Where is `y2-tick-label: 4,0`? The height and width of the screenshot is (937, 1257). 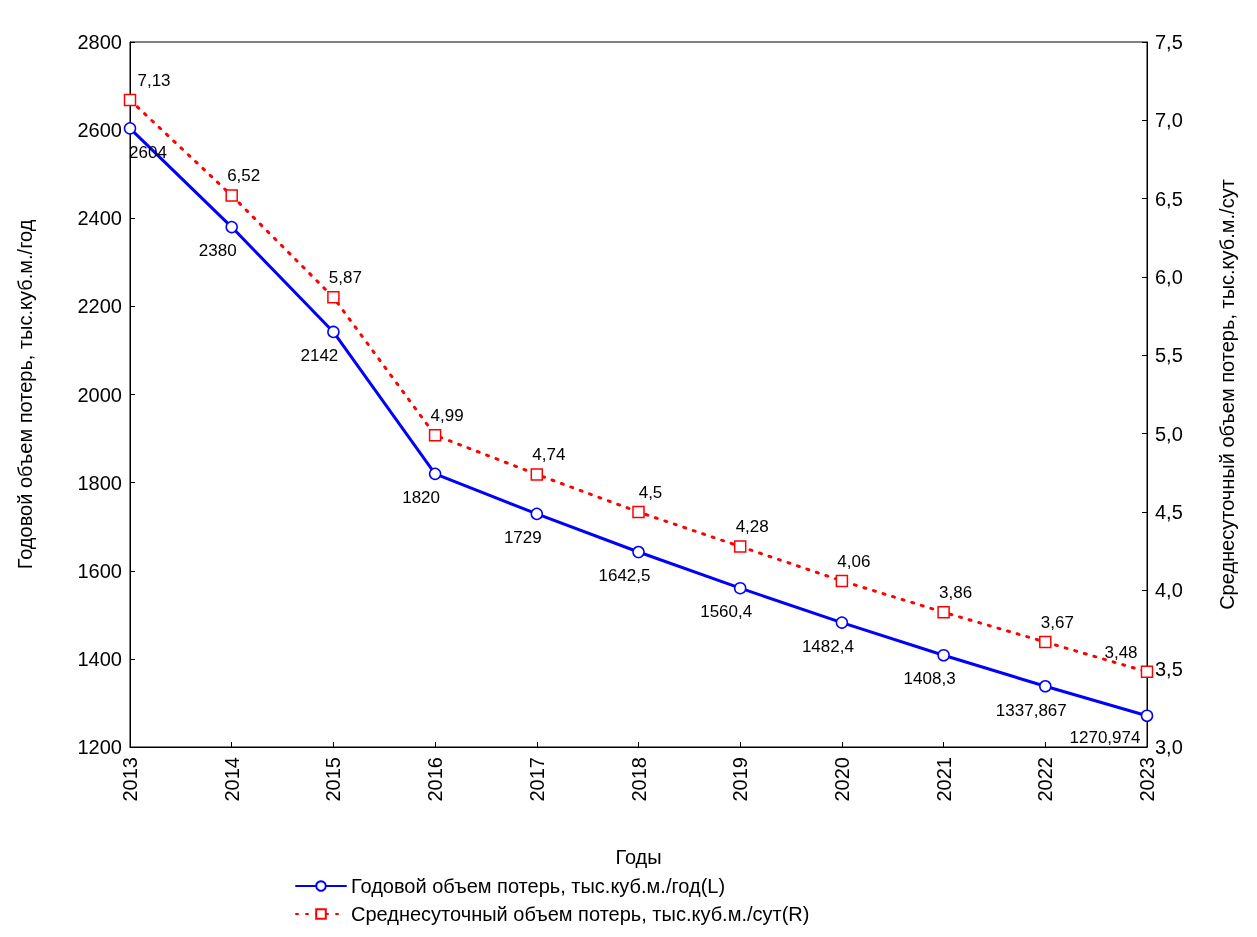
y2-tick-label: 4,0 is located at coordinates (1169, 590).